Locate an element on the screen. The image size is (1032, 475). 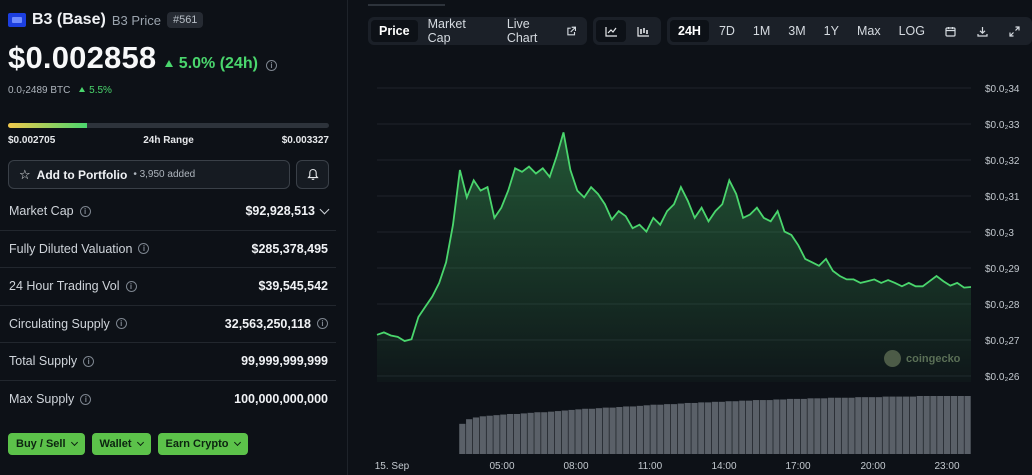
tab-underline is located at coordinates (406, 5).